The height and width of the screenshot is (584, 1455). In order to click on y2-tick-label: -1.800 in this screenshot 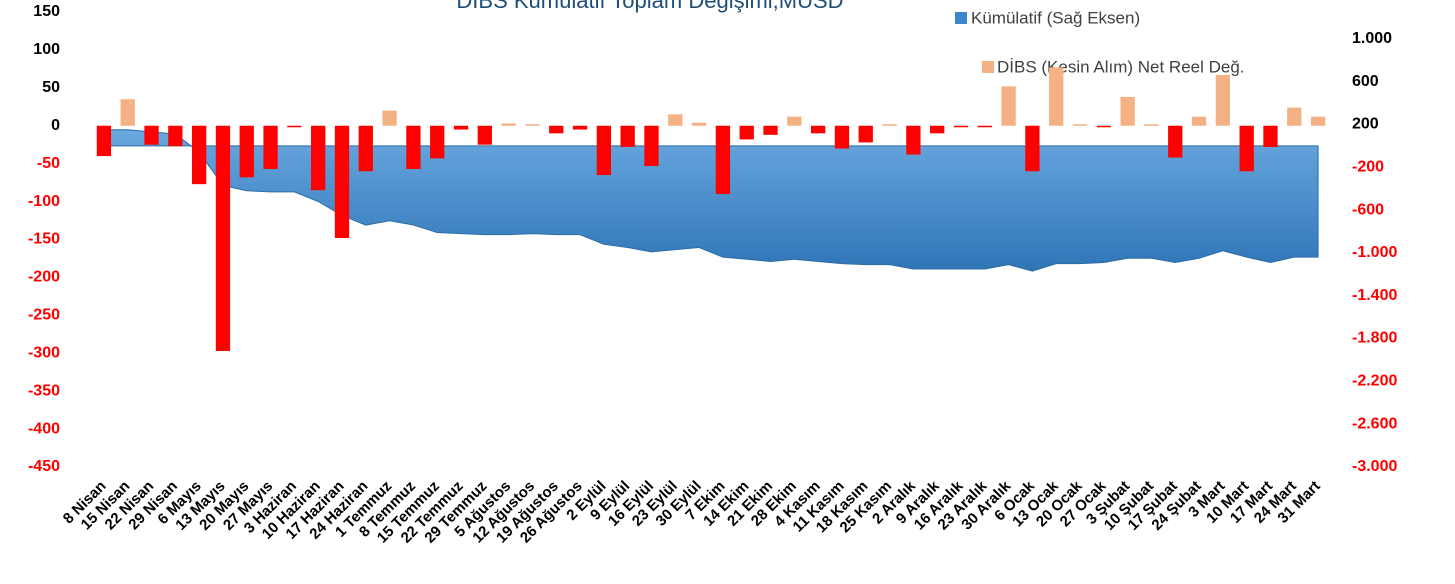, I will do `click(1374, 338)`.